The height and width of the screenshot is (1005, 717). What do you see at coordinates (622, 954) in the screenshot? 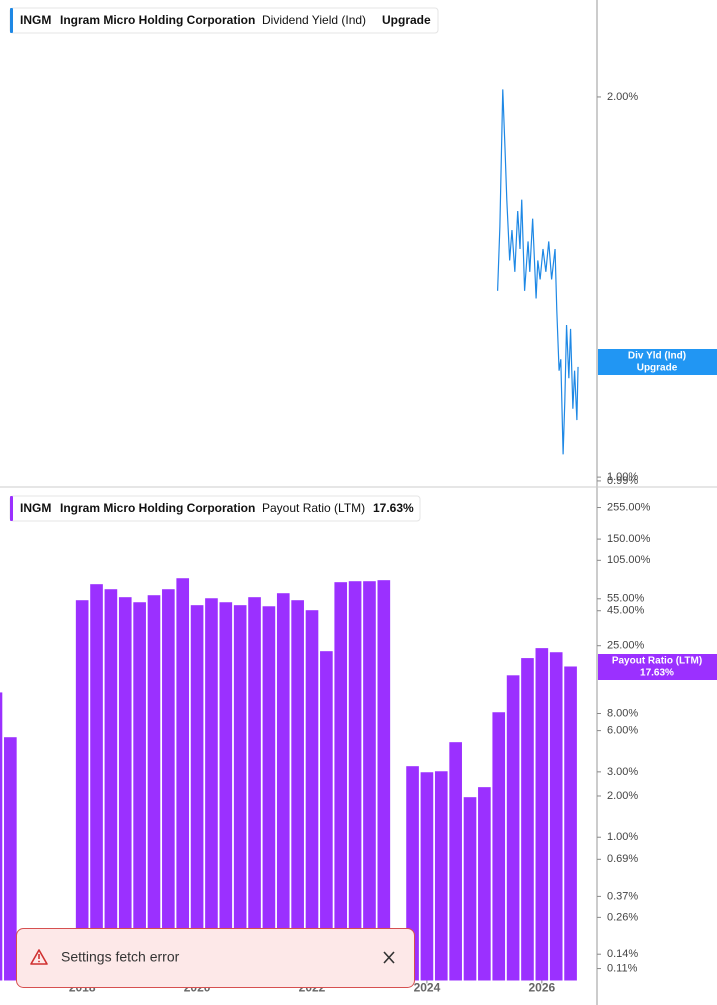
I see `y-tick-label: 0.14%` at bounding box center [622, 954].